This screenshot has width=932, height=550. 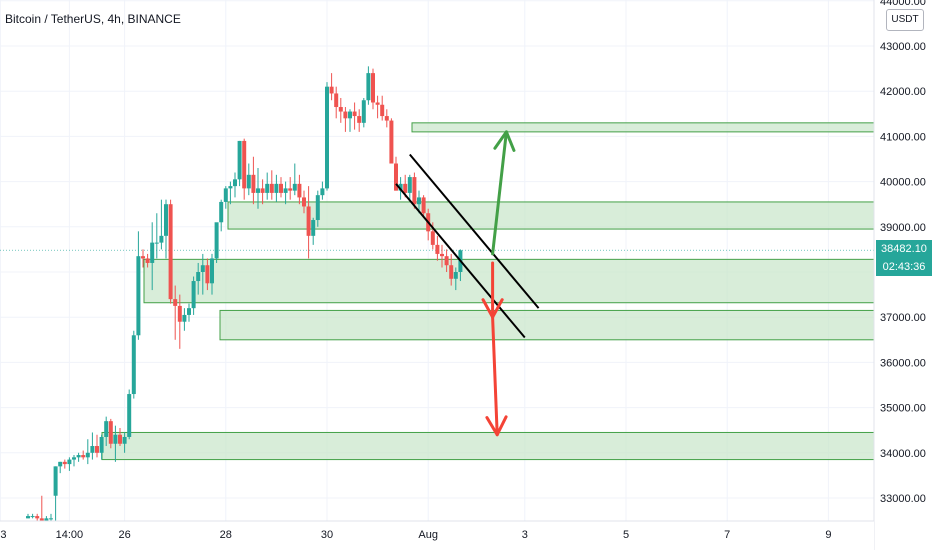 What do you see at coordinates (903, 92) in the screenshot?
I see `price-tick-label: 42000.00` at bounding box center [903, 92].